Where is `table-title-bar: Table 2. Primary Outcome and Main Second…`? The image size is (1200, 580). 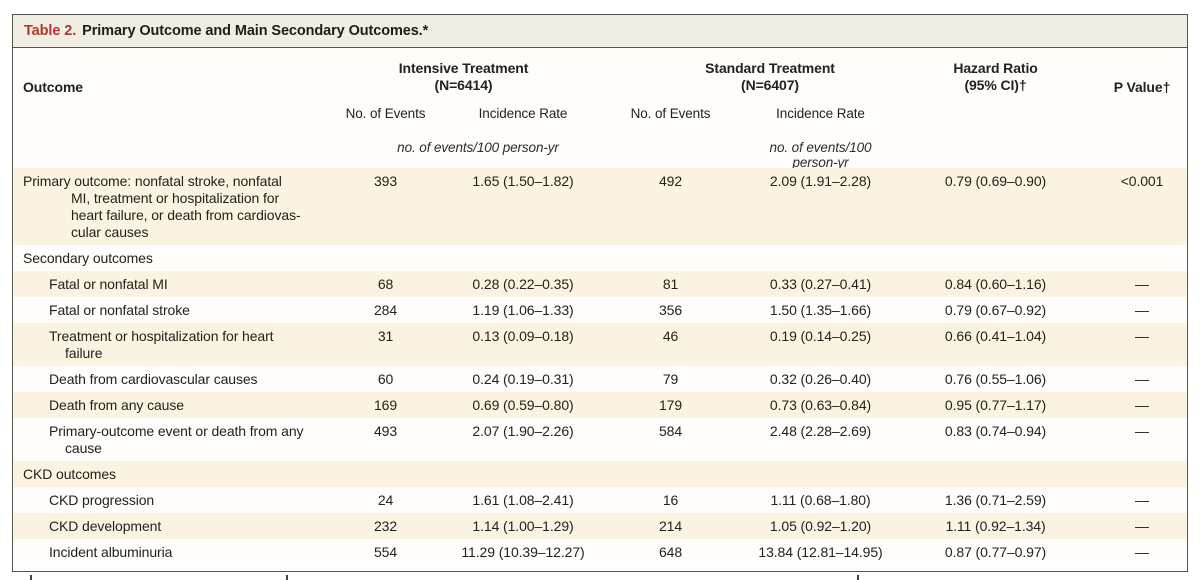
table-title-bar: Table 2. Primary Outcome and Main Second… is located at coordinates (600, 31).